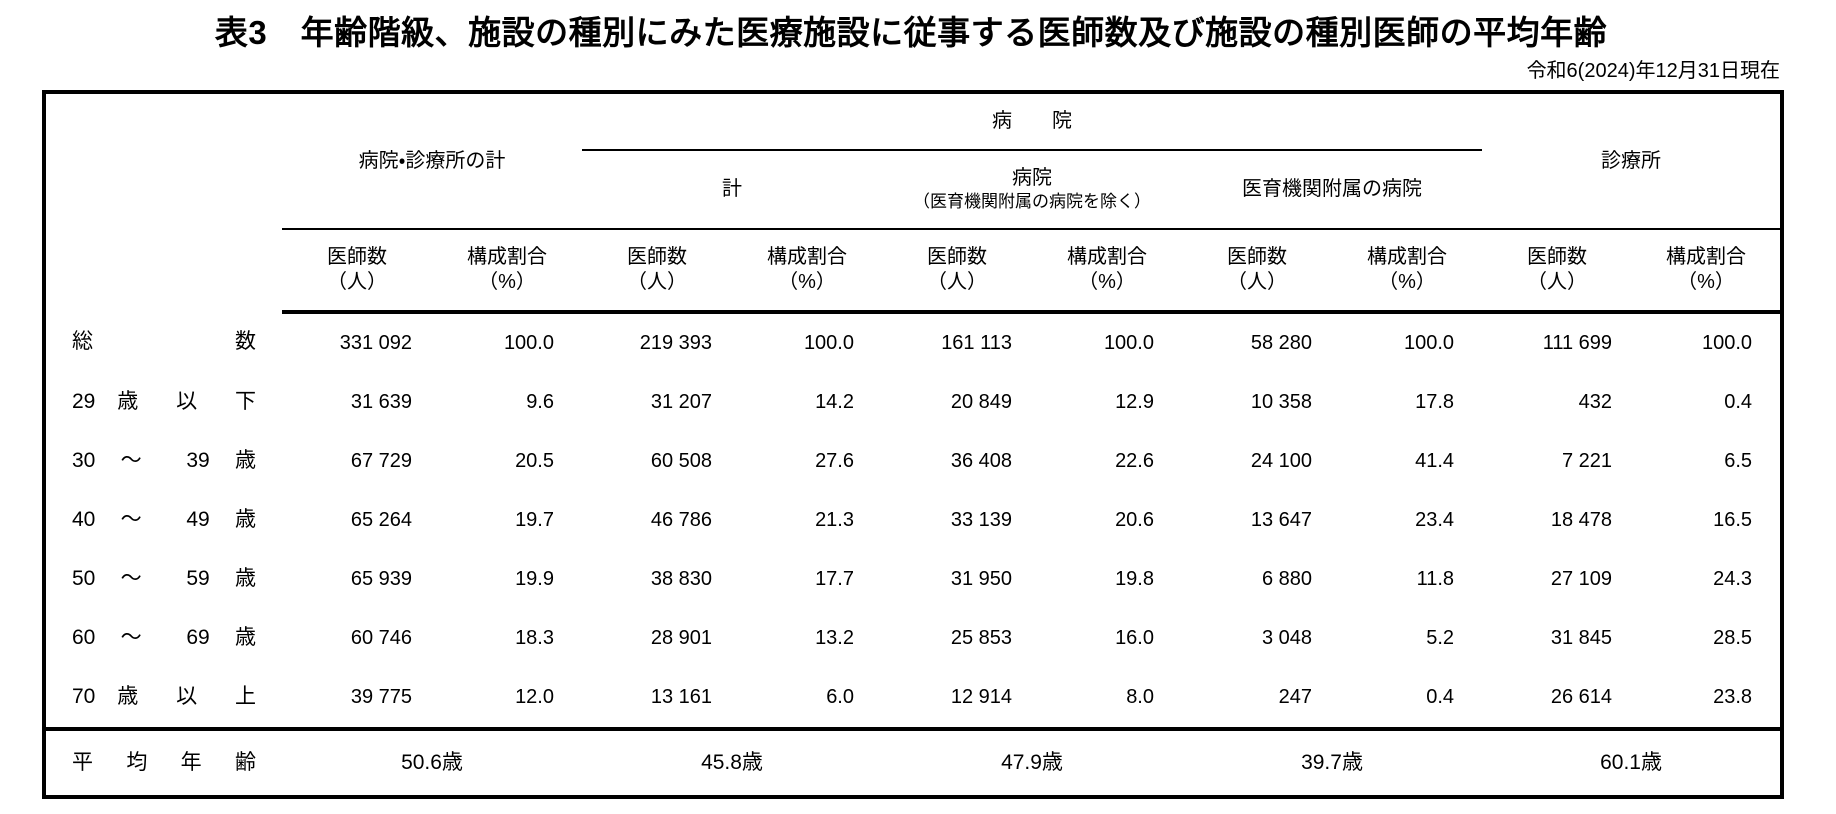 The image size is (1836, 814). Describe the element at coordinates (1581, 638) in the screenshot. I see `count-cell: 31 845` at that location.